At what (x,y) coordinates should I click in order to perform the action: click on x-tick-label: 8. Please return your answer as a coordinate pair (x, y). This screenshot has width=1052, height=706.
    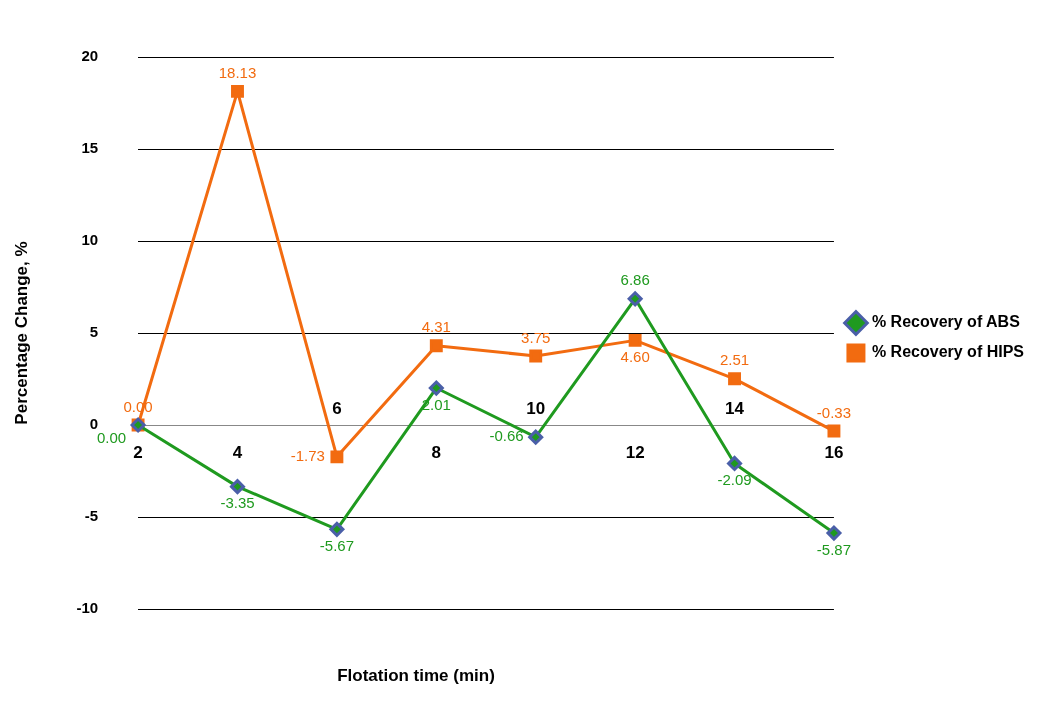
    Looking at the image, I should click on (436, 453).